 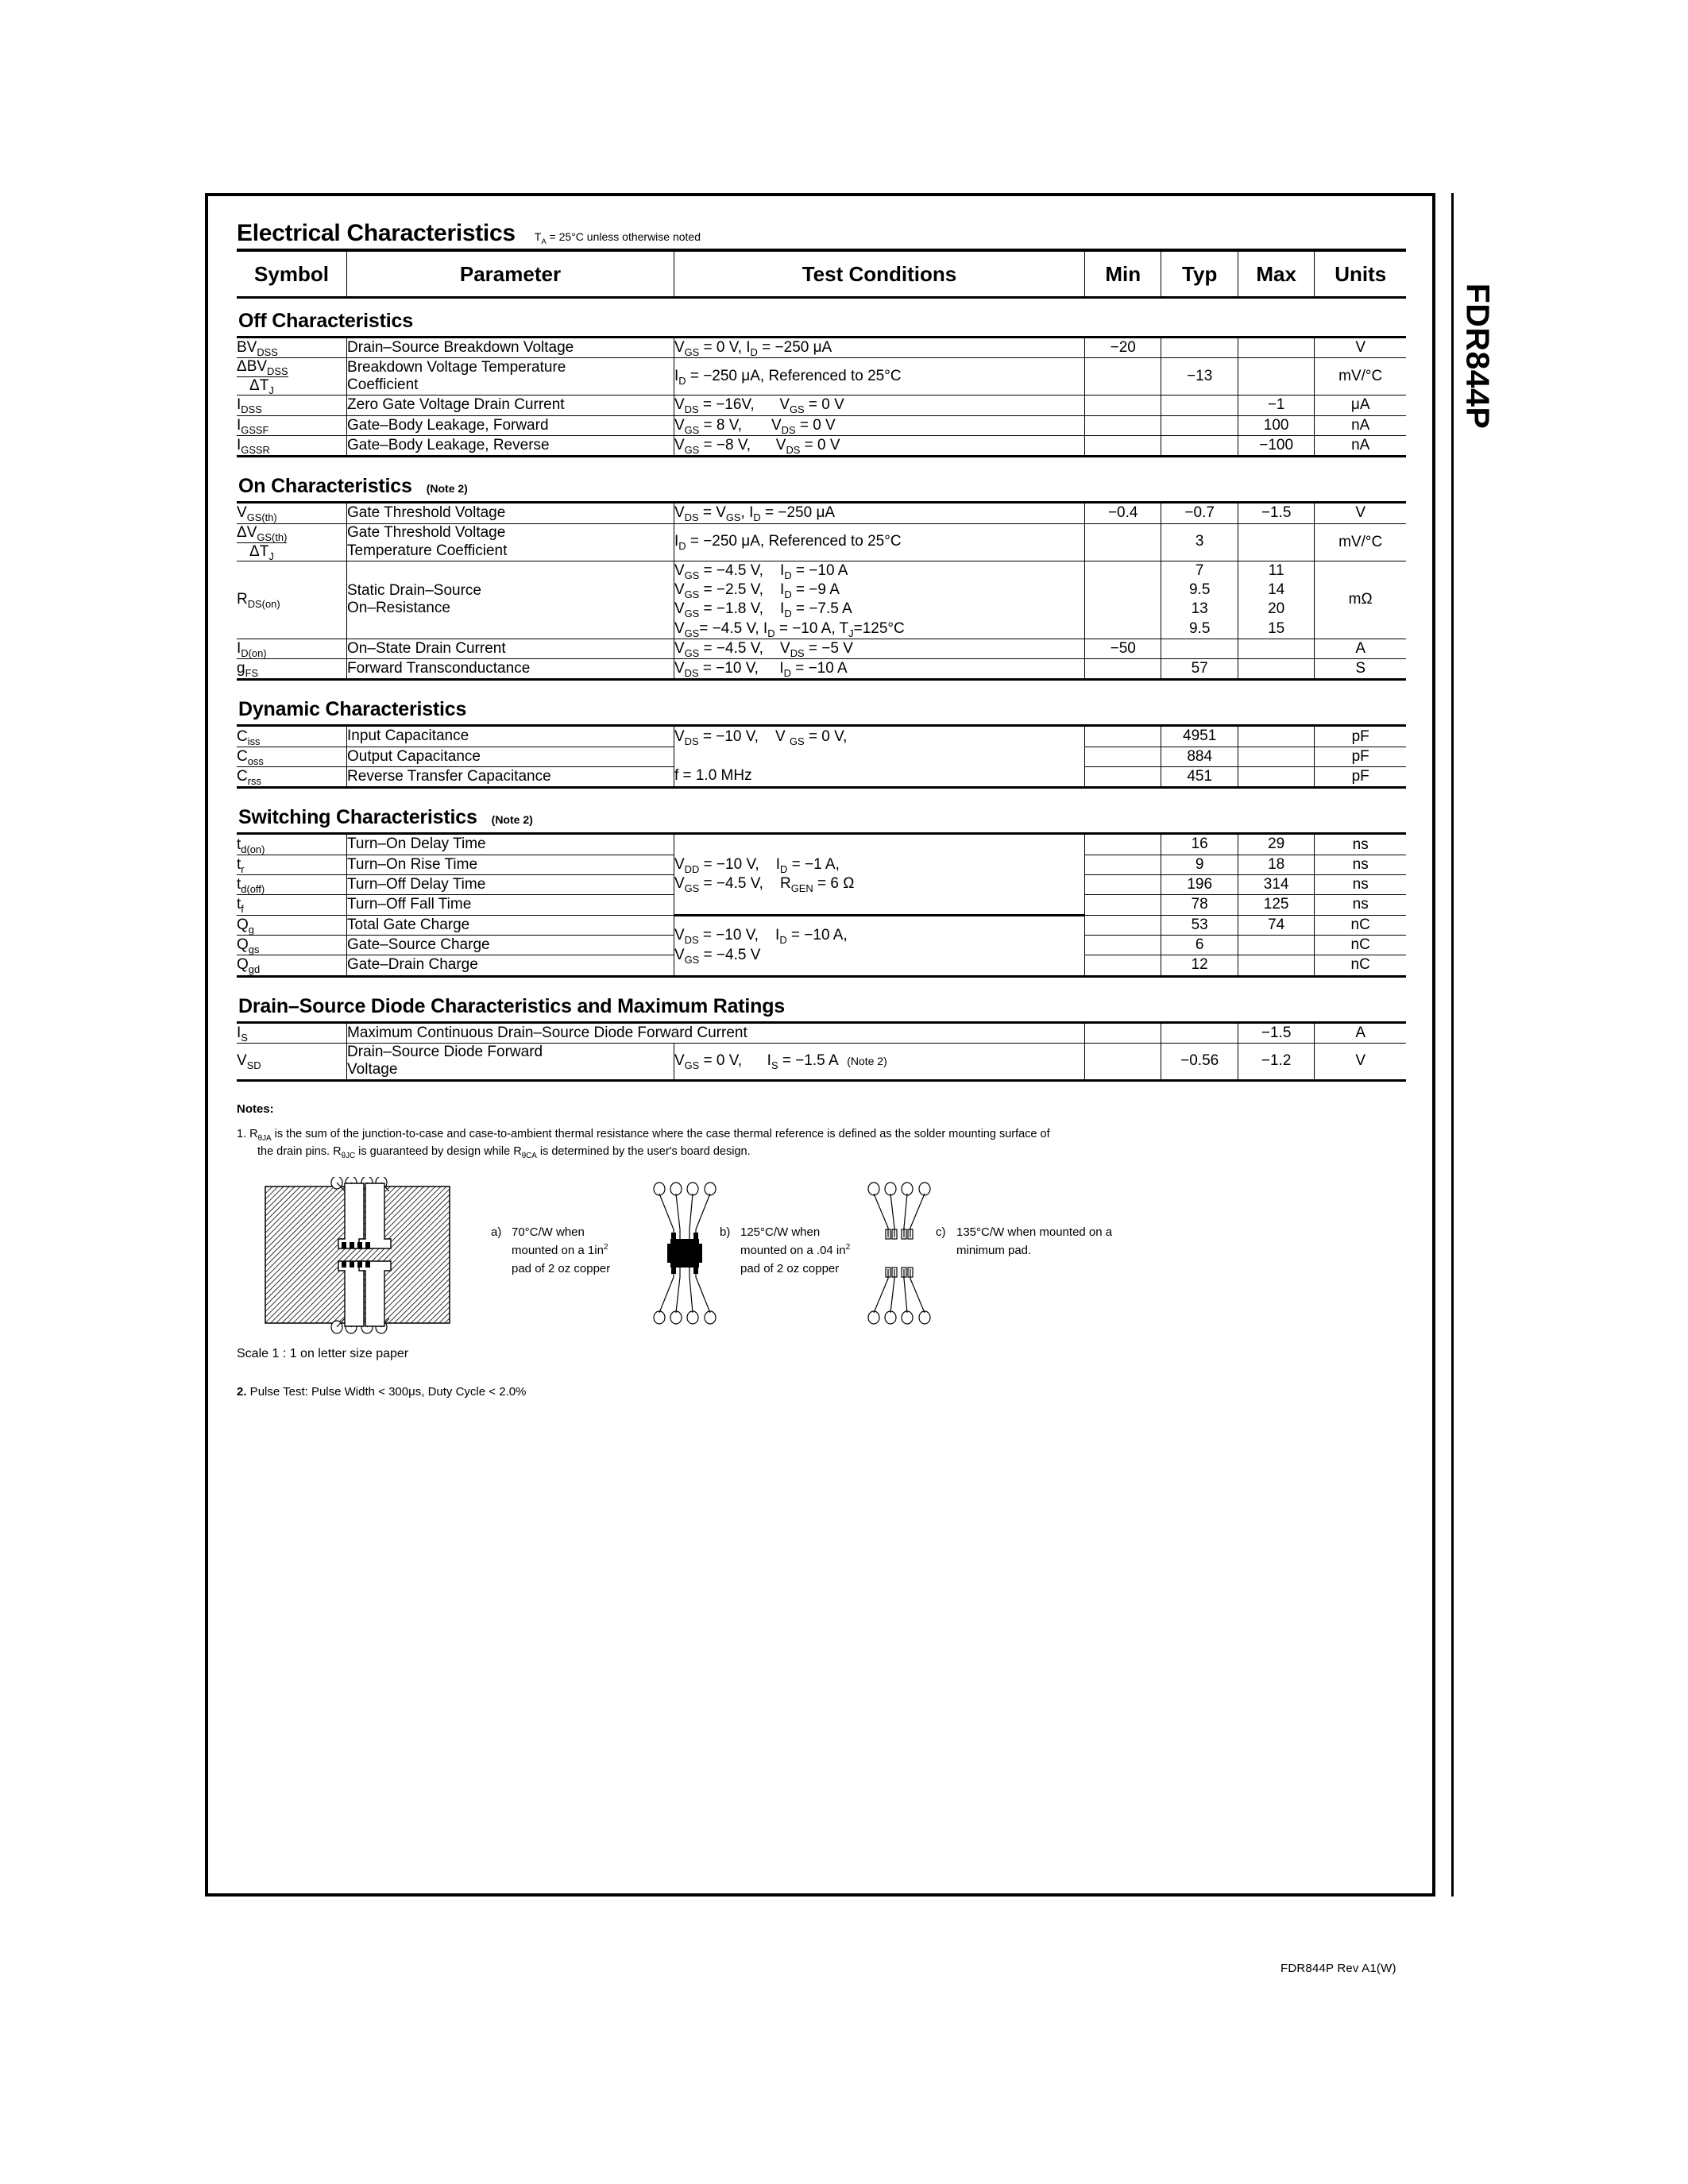 What do you see at coordinates (822, 777) in the screenshot?
I see `table-row: Crss Reverse Transfer Capacitance 451 pF` at bounding box center [822, 777].